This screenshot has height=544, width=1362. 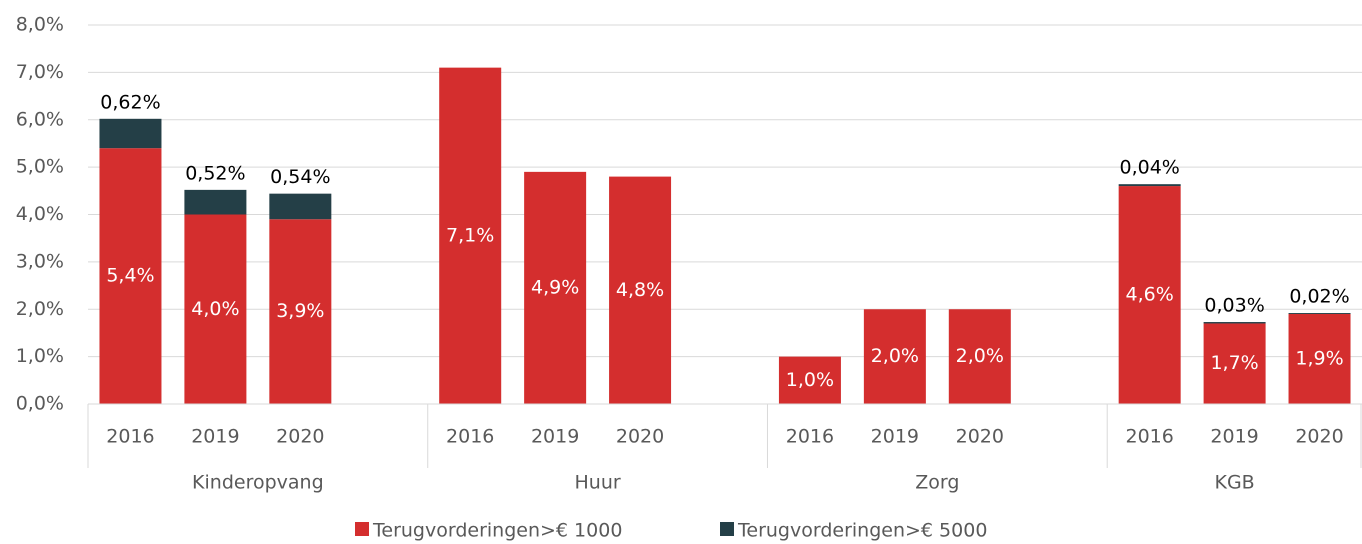 I want to click on legend-label: Terugvorderingen>€ 1000, so click(x=497, y=531).